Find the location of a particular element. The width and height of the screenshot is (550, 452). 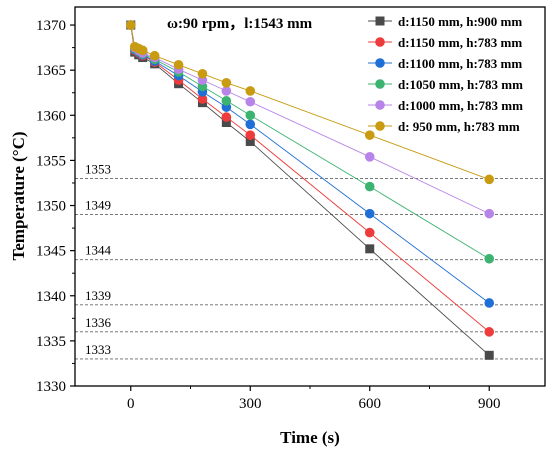

legend-label: d:1150 mm, h:900 mm is located at coordinates (460, 21).